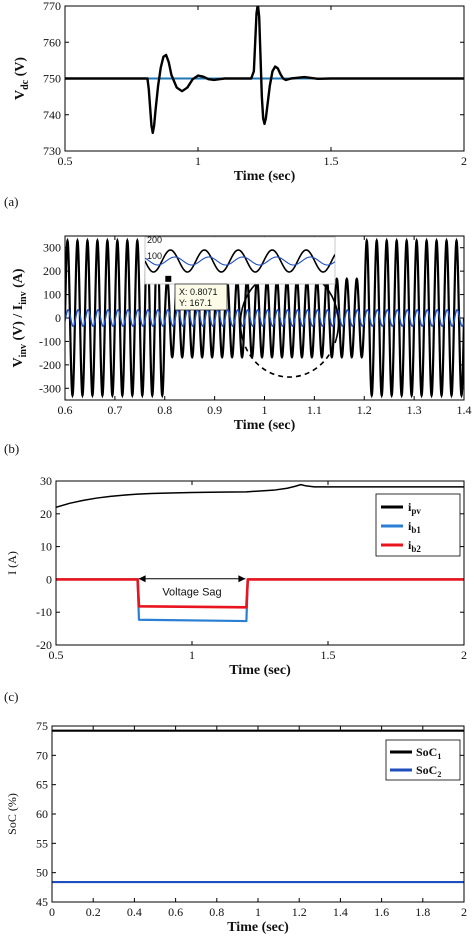 The image size is (474, 939). Describe the element at coordinates (52, 6) in the screenshot. I see `y-tick-label: 770` at that location.